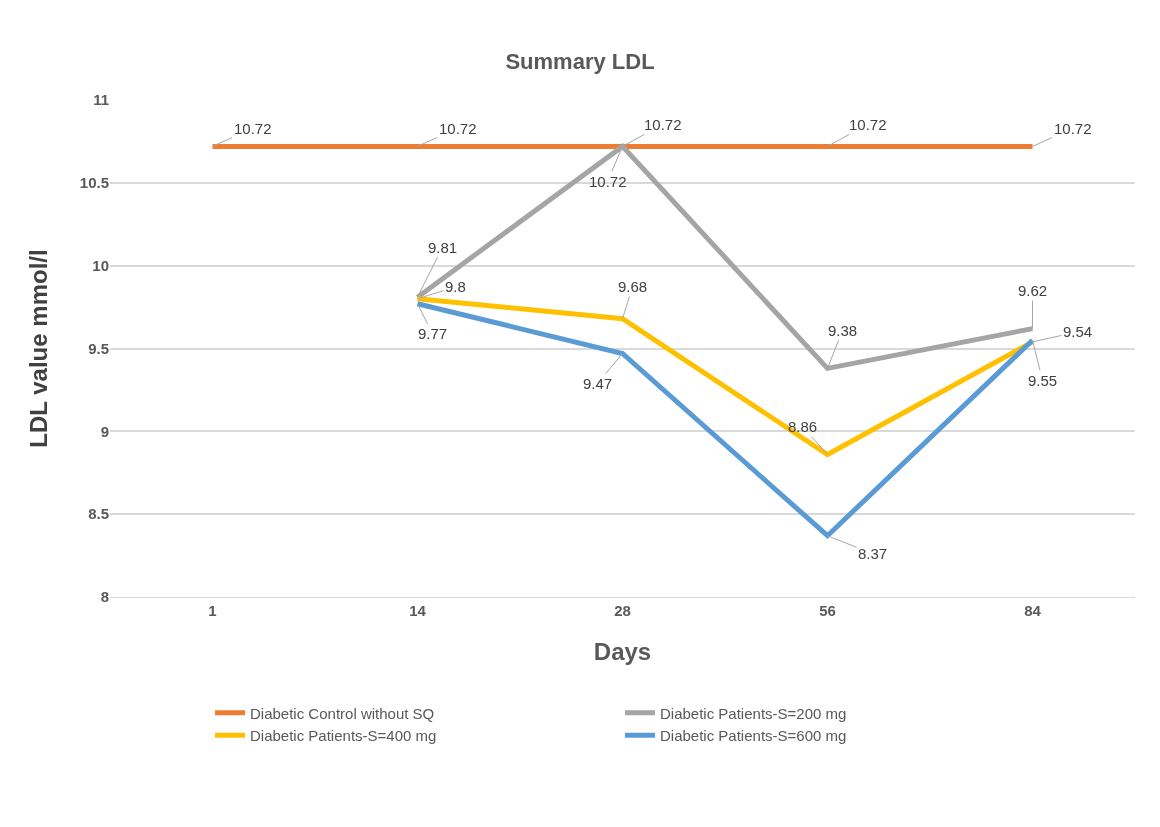 This screenshot has height=827, width=1160. Describe the element at coordinates (104, 597) in the screenshot. I see `y-tick-label: 8` at that location.